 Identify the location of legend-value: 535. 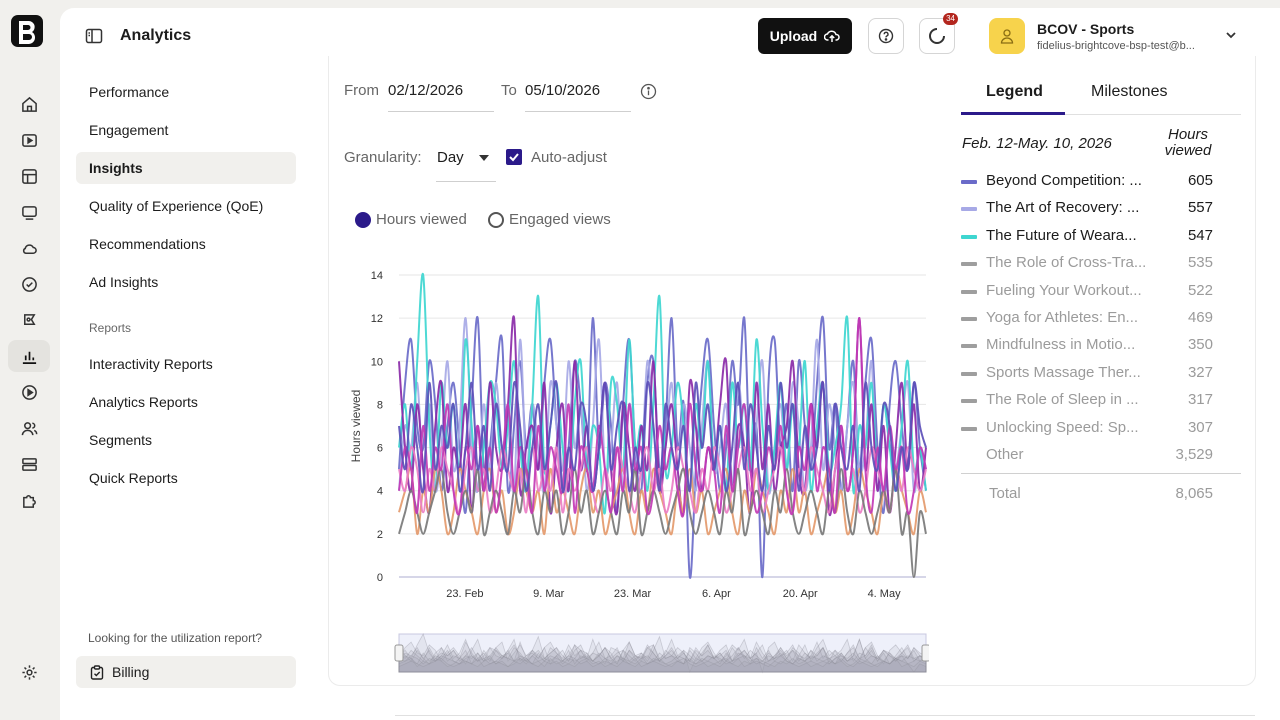
(1200, 263).